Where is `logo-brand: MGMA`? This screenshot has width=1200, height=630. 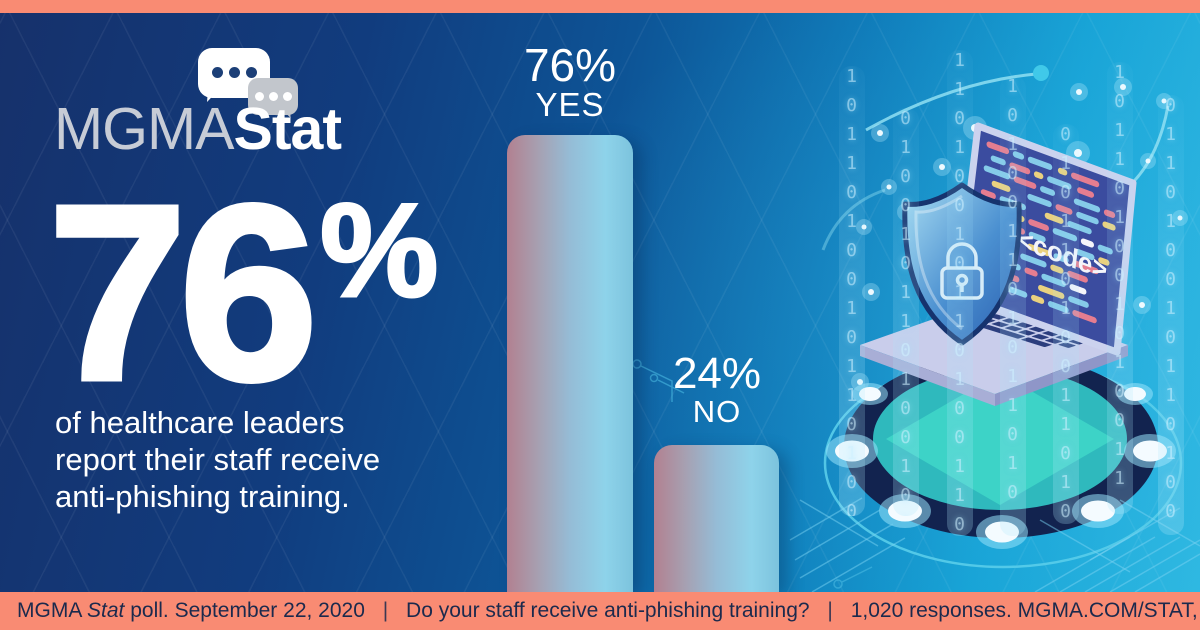 logo-brand: MGMA is located at coordinates (144, 129).